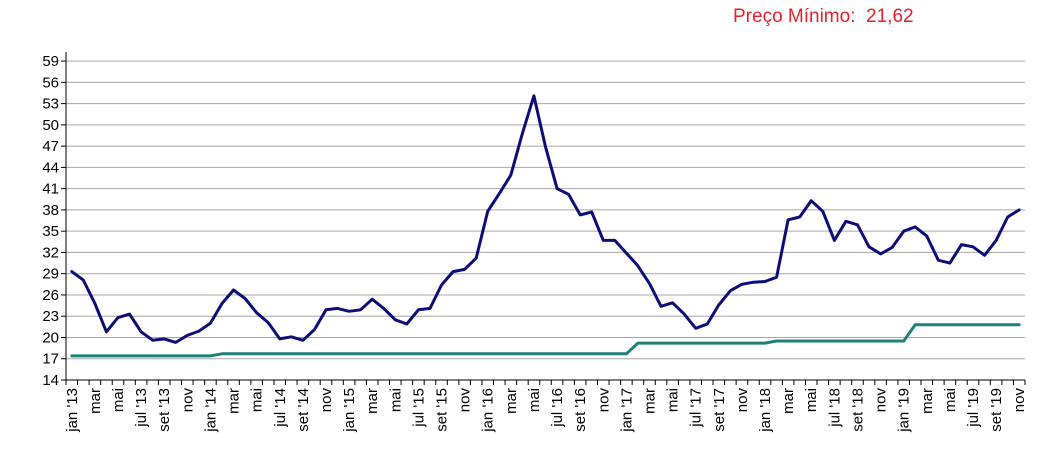 The width and height of the screenshot is (1045, 472). What do you see at coordinates (50, 125) in the screenshot?
I see `y-tick-label: 50` at bounding box center [50, 125].